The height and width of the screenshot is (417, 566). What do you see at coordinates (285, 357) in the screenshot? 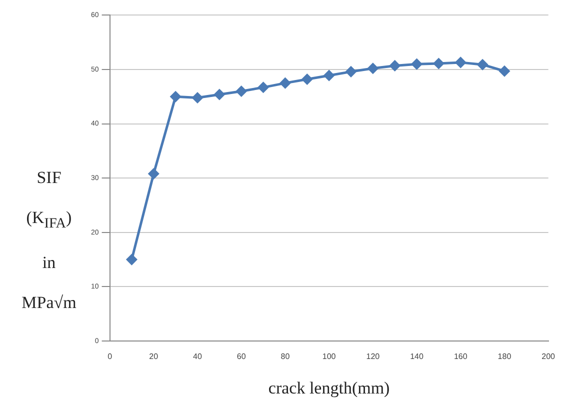
I see `x-tick-label: 80` at bounding box center [285, 357].